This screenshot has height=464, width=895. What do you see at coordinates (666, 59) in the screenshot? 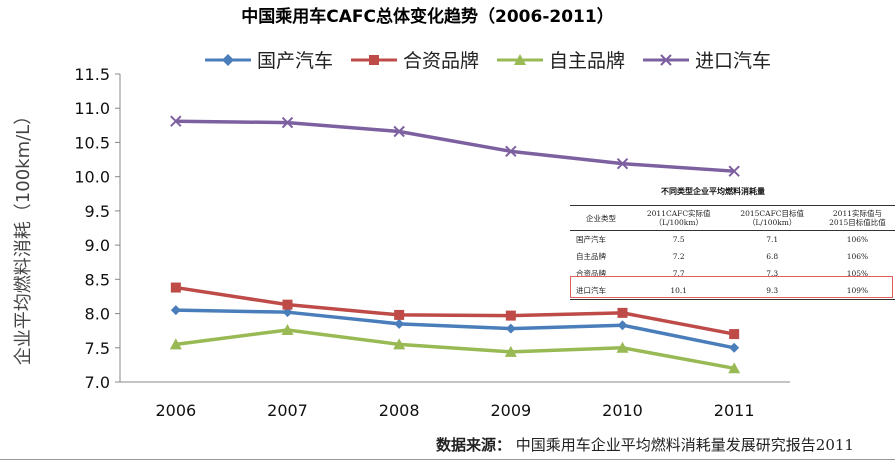
I see `legend-marker-x` at bounding box center [666, 59].